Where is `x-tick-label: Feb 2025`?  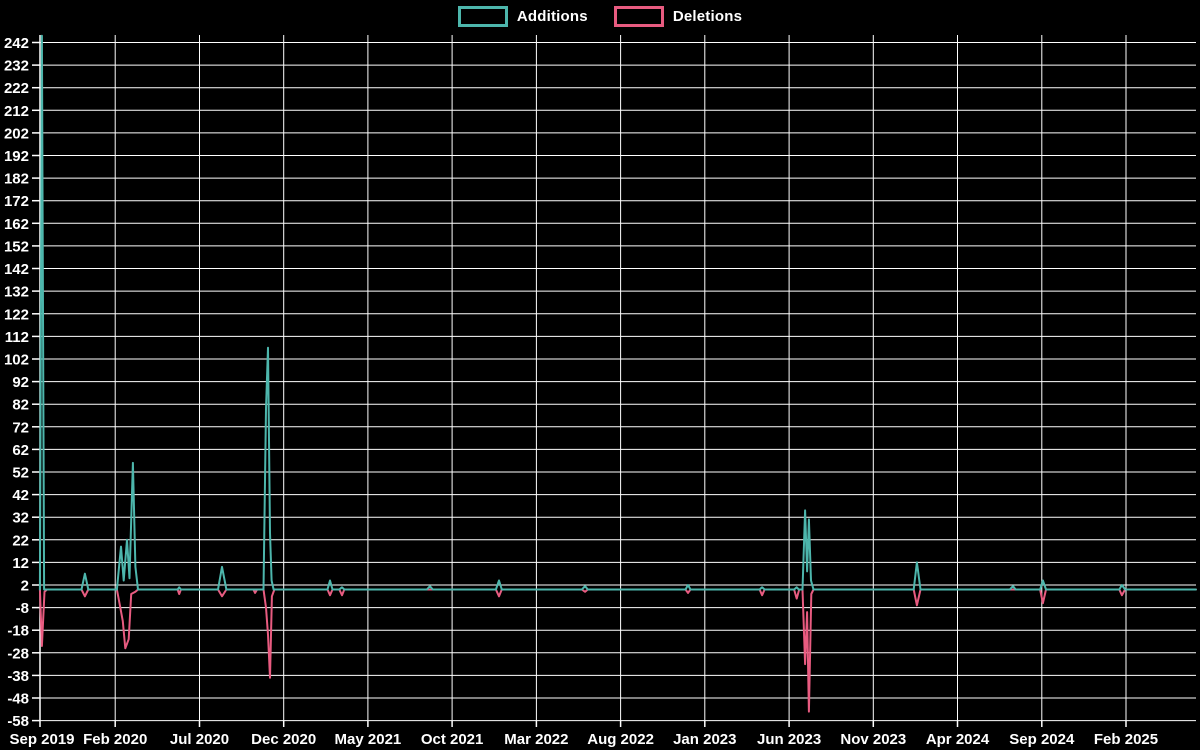 x-tick-label: Feb 2025 is located at coordinates (1126, 739).